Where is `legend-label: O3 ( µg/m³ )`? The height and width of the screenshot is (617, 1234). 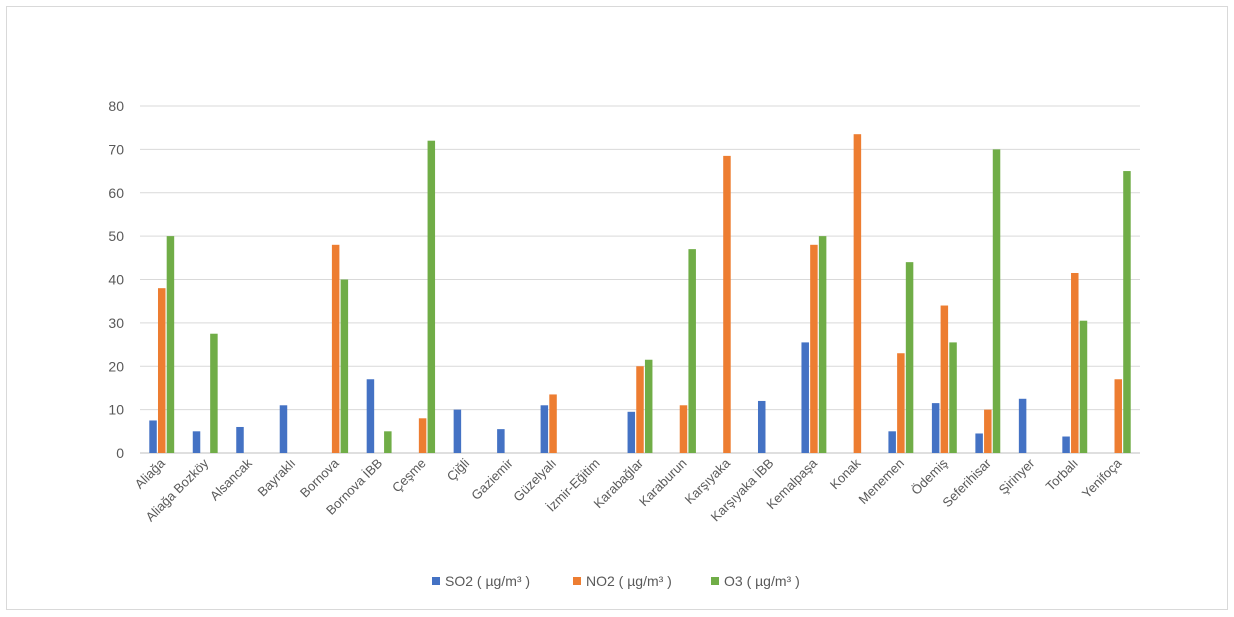
legend-label: O3 ( µg/m³ ) is located at coordinates (762, 581).